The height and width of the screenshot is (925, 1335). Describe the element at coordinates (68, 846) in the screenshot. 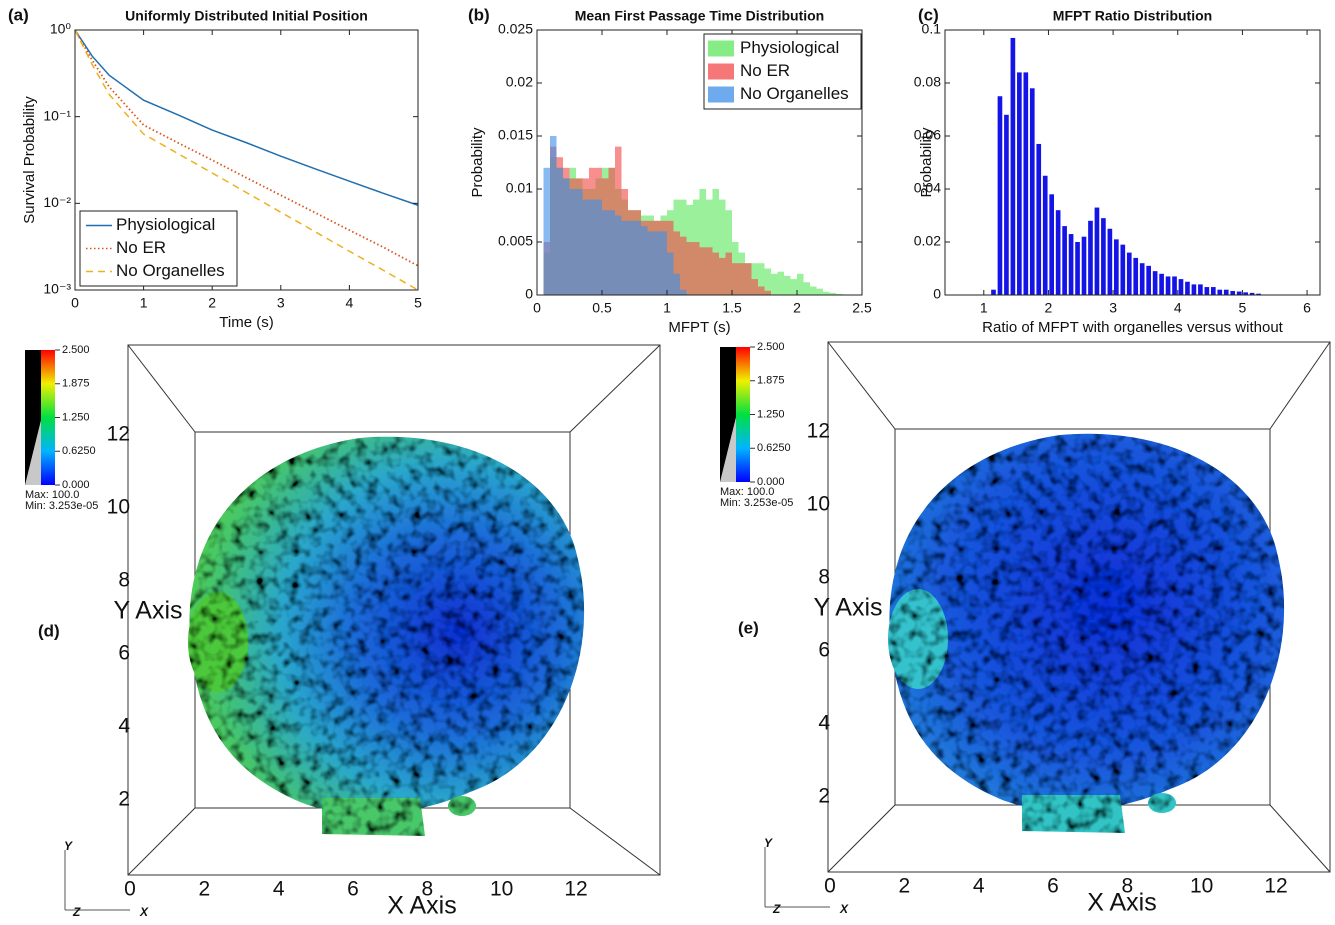

I see `triad-label: Y` at that location.